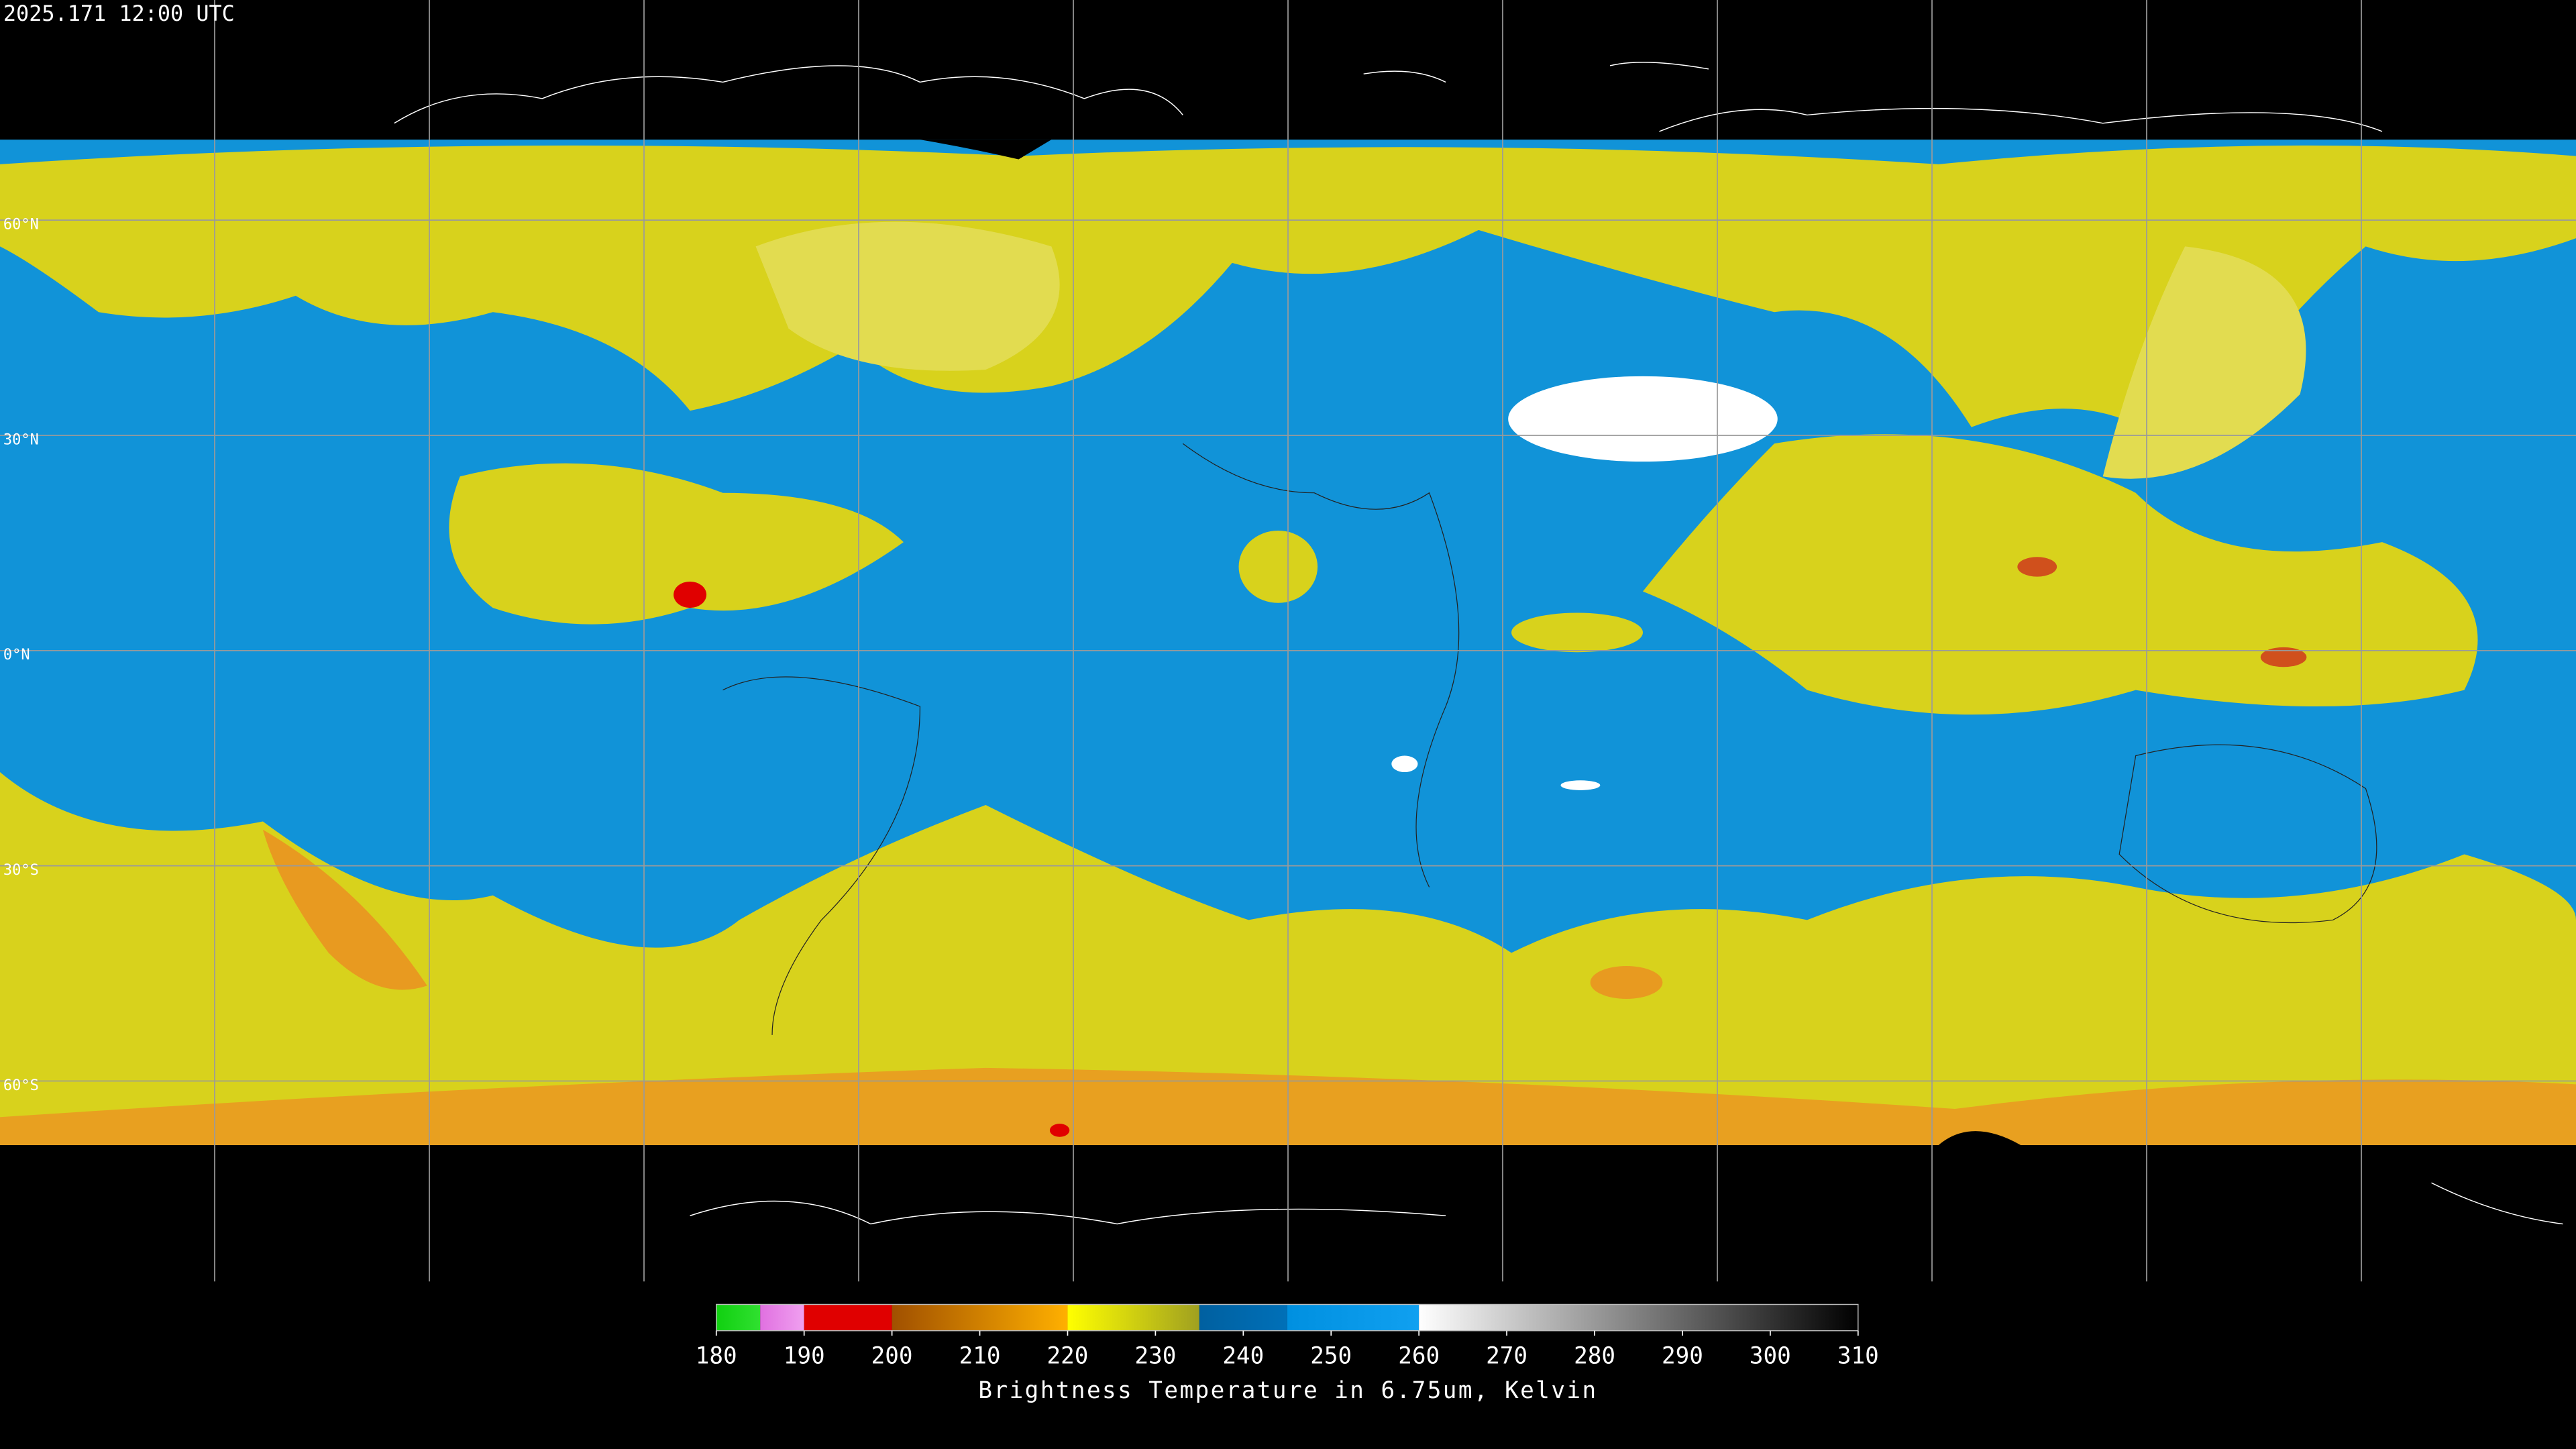 The image size is (2576, 1449). I want to click on colorbar-tick-label: 190, so click(804, 1355).